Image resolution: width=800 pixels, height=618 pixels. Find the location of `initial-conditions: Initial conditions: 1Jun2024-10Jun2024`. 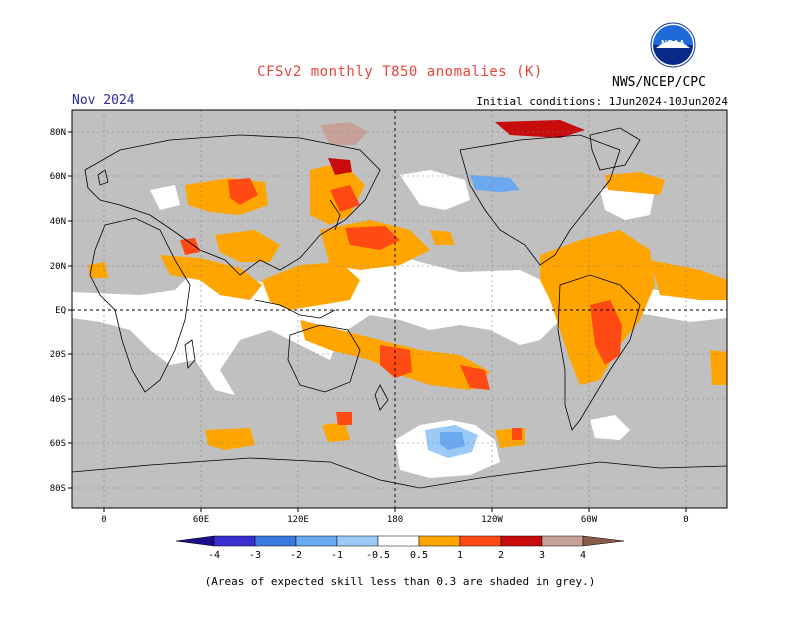

initial-conditions: Initial conditions: 1Jun2024-10Jun2024 is located at coordinates (602, 101).